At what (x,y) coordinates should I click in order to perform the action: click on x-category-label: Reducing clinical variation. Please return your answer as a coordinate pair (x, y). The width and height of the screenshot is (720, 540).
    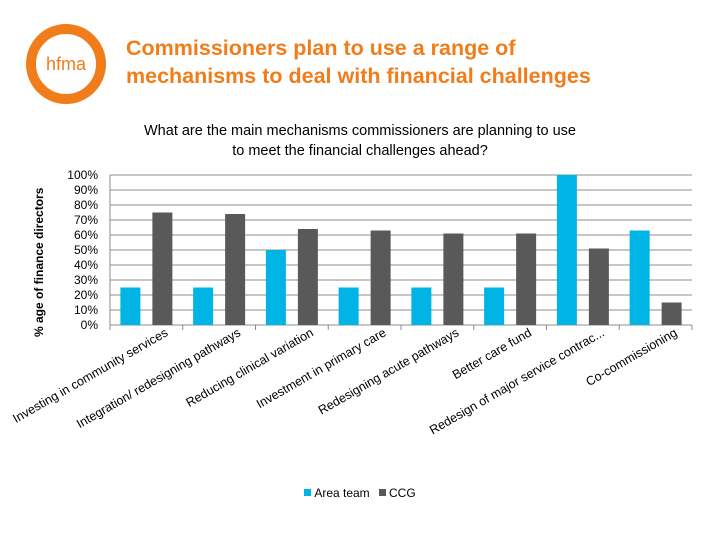
    Looking at the image, I should click on (250, 367).